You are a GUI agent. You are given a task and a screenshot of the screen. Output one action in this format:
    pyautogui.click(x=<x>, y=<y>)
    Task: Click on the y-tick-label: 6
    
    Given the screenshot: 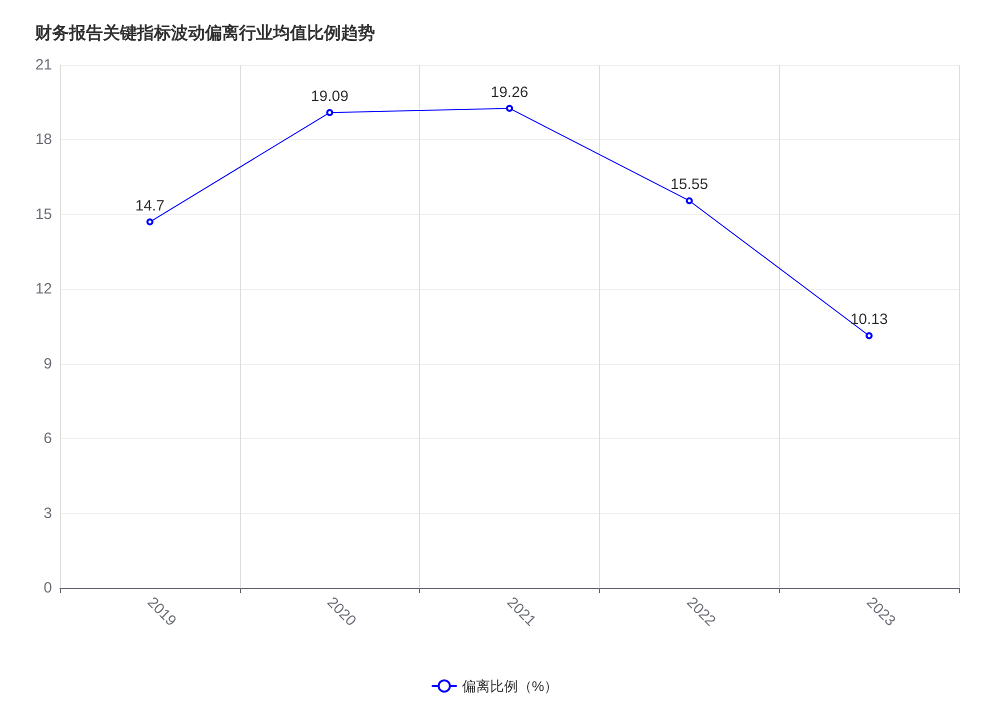 What is the action you would take?
    pyautogui.click(x=48, y=439)
    